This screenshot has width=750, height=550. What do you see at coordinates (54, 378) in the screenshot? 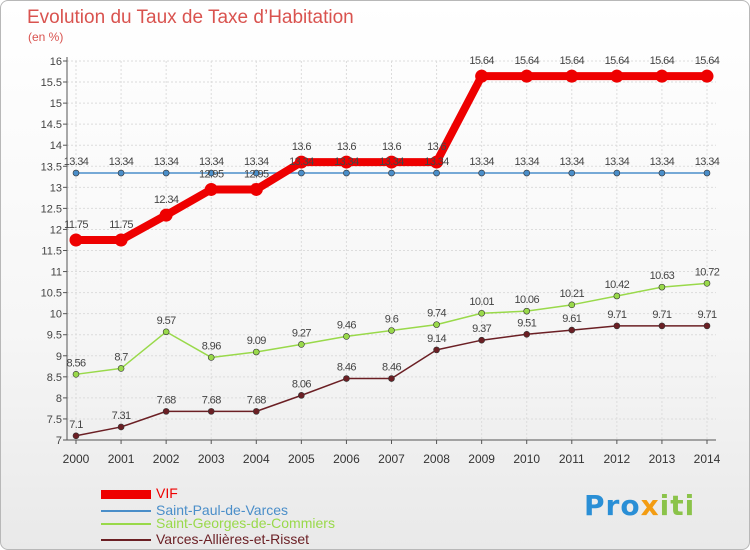
I see `y-tick-label: 8.5` at bounding box center [54, 378].